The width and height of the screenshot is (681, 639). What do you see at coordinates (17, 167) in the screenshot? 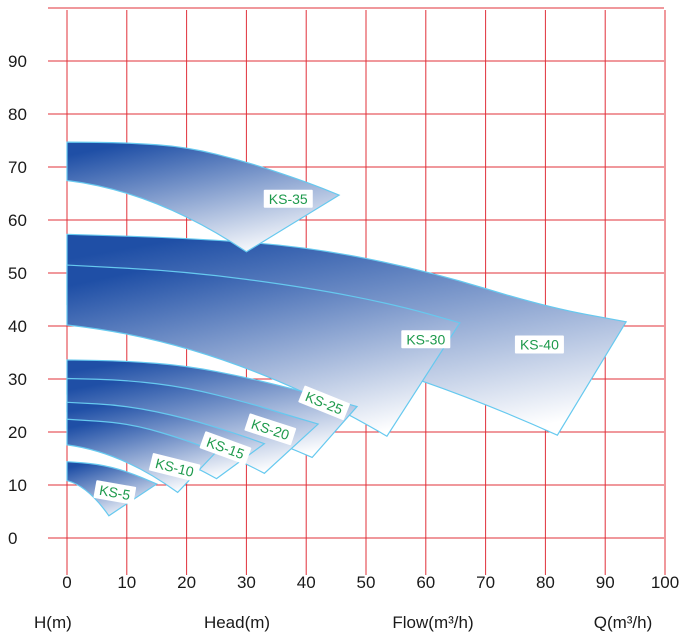
I see `y-tick-label: 70` at bounding box center [17, 167].